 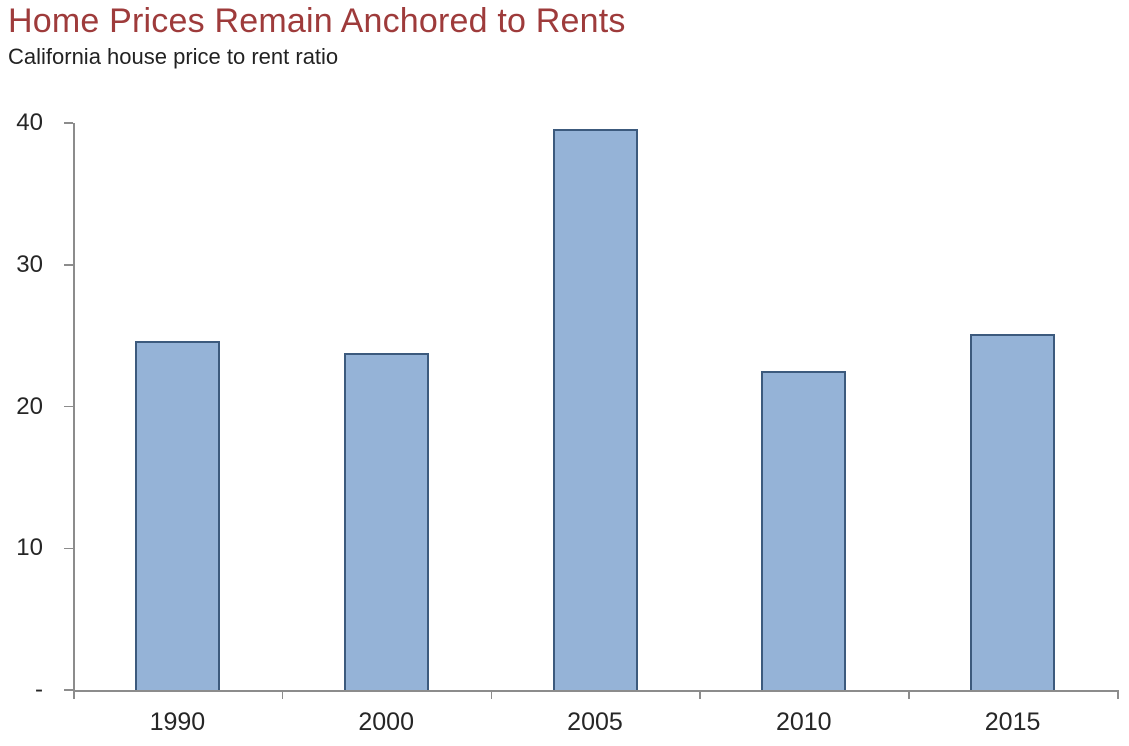 I want to click on bar-2005, so click(x=595, y=409).